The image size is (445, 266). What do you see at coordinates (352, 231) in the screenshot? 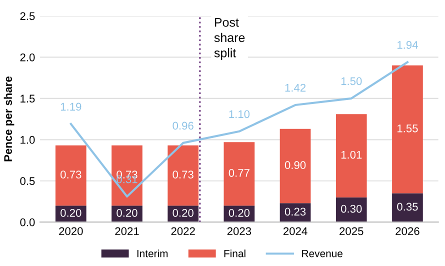
I see `x-tick-label: 2025` at bounding box center [352, 231].